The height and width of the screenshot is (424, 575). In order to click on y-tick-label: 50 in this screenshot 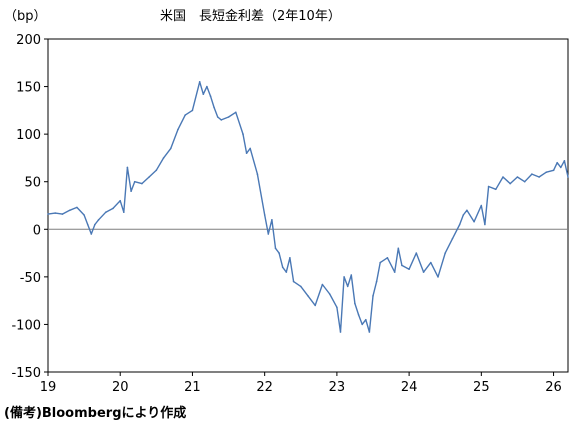, I will do `click(32, 183)`.